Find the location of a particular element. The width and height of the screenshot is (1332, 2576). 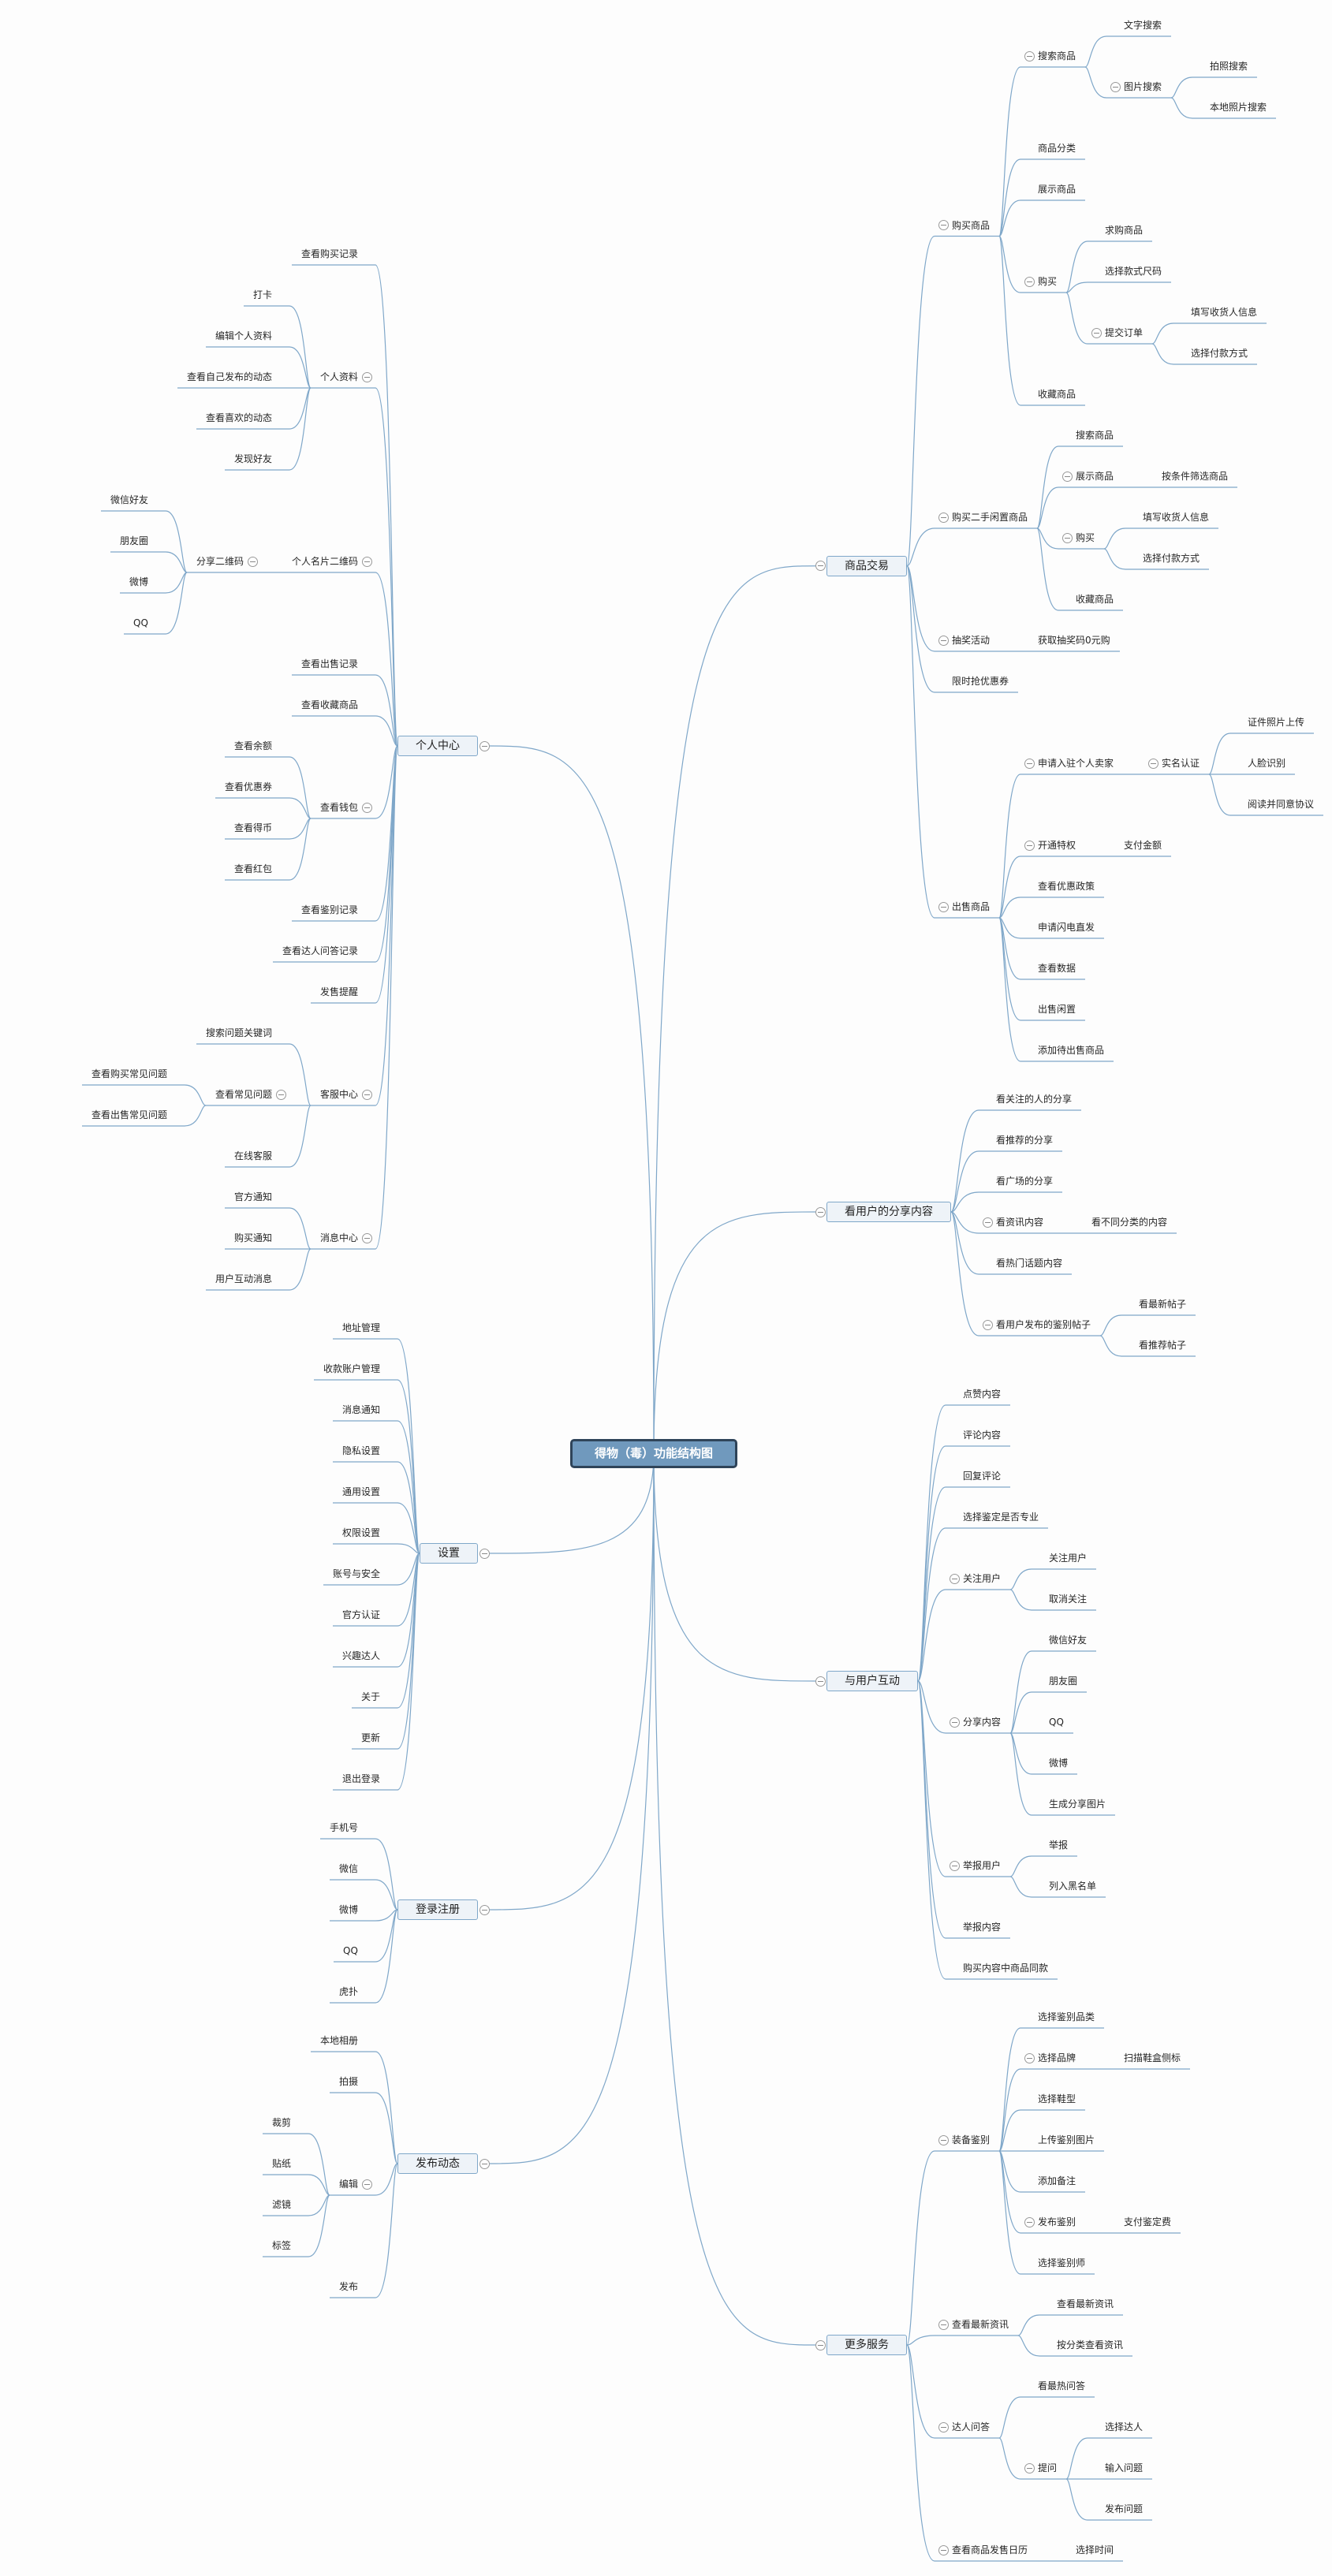

leaf-topic: 查看鉴别记录 is located at coordinates (330, 909).